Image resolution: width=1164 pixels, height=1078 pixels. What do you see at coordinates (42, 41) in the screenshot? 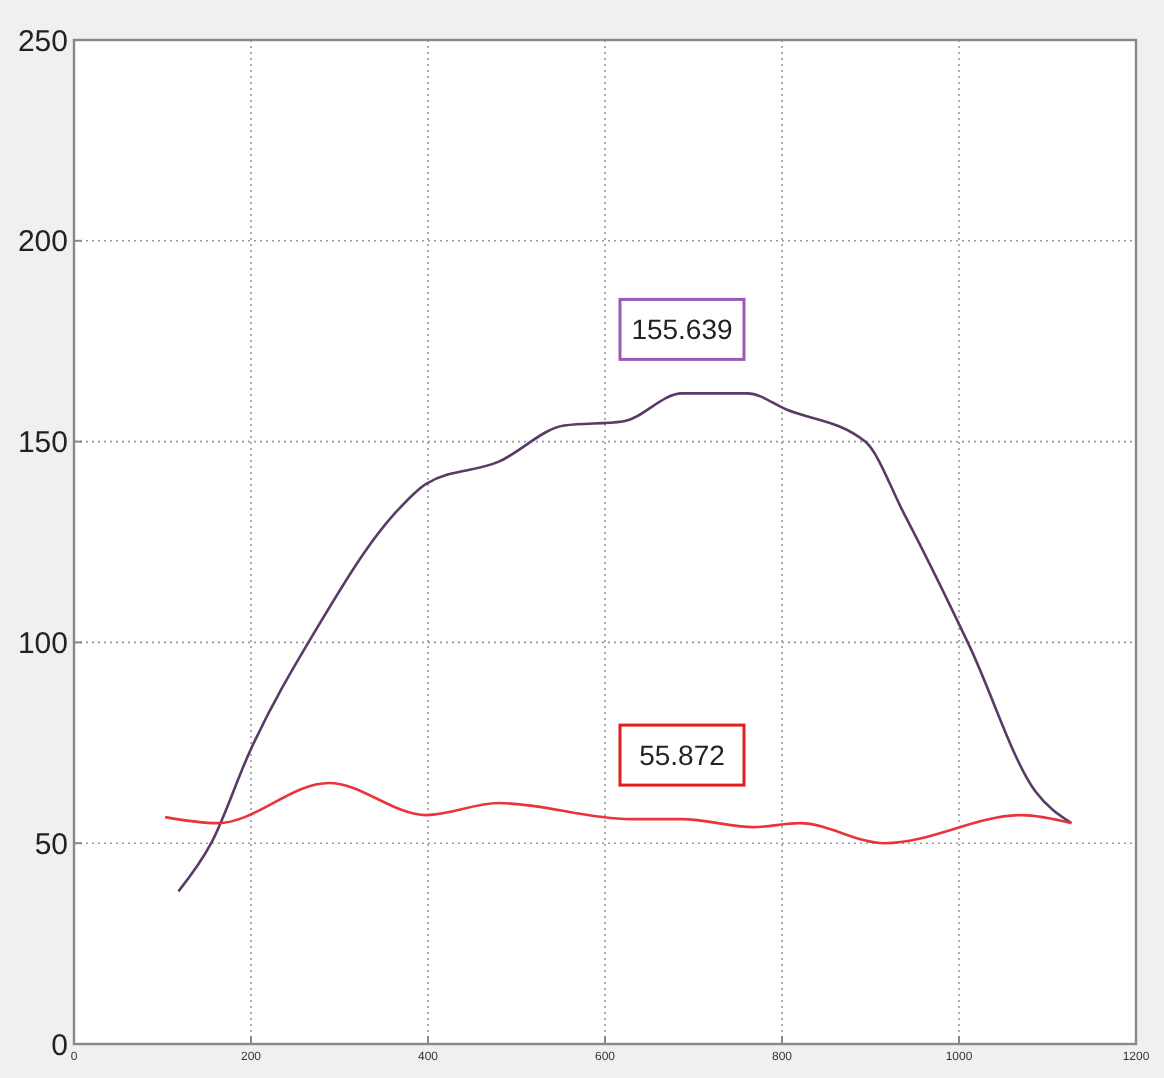
I see `y-tick-label: 250` at bounding box center [42, 41].